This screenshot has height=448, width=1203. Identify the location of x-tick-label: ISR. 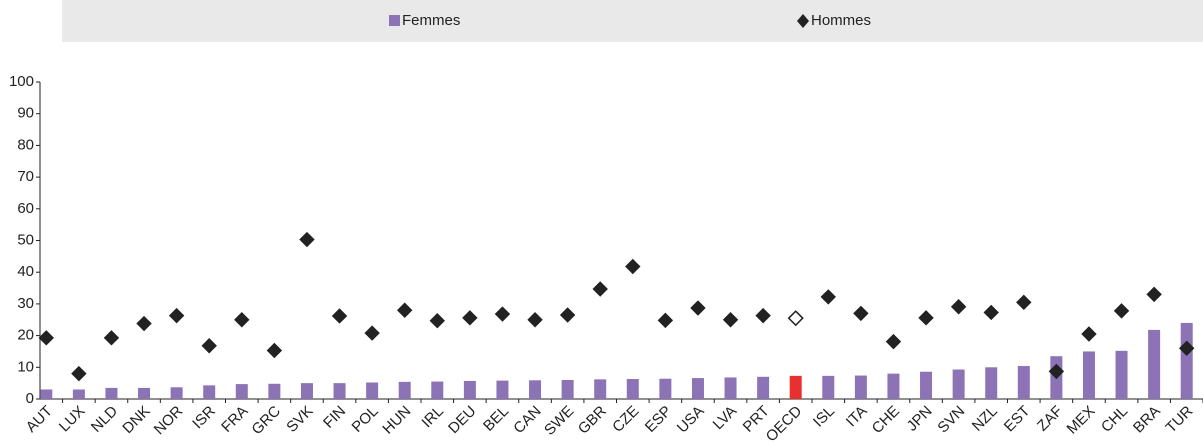
(204, 418).